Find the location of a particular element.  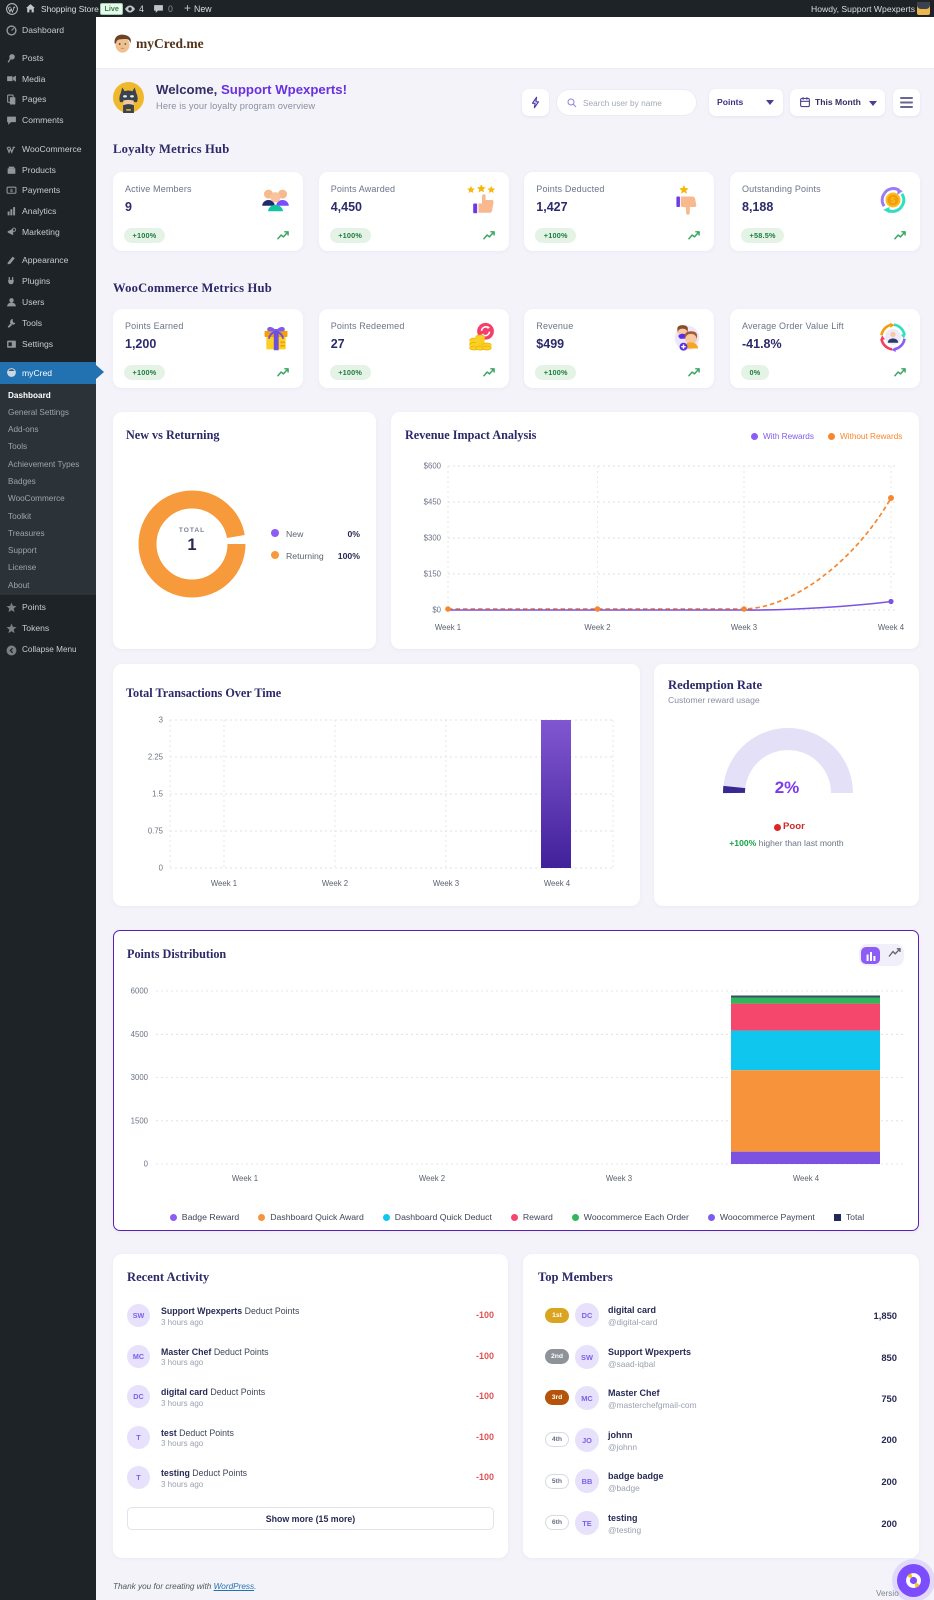

svg-text: 1.5 is located at coordinates (158, 794).